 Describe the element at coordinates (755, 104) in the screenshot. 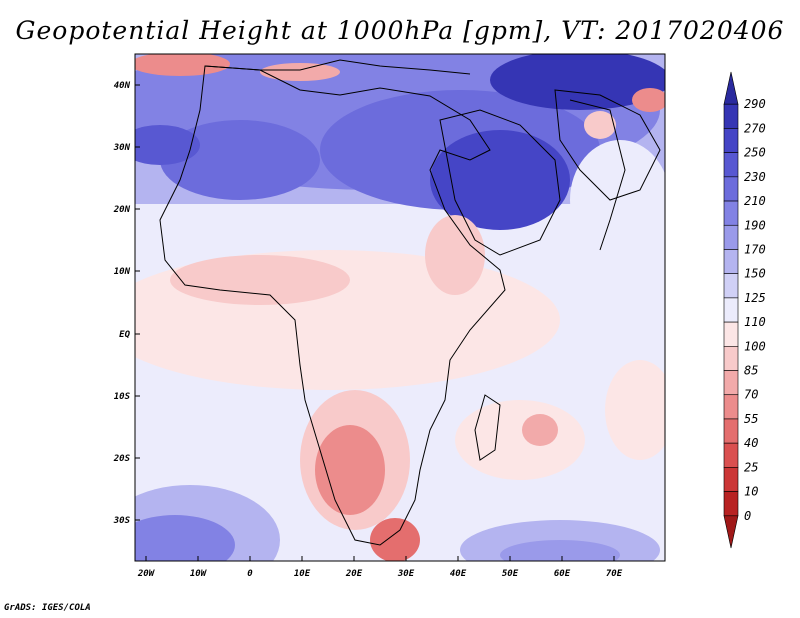

I see `colorbar-label: 290` at that location.